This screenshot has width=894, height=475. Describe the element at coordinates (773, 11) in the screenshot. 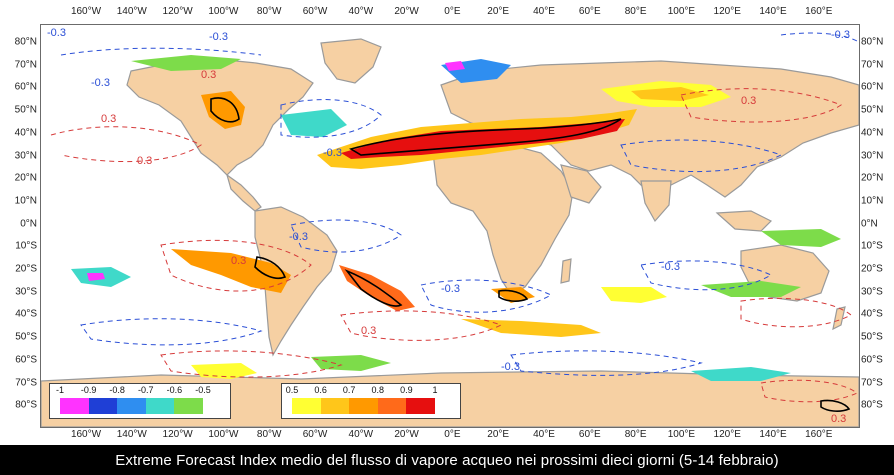

I see `lon-top-15: 140°E` at that location.